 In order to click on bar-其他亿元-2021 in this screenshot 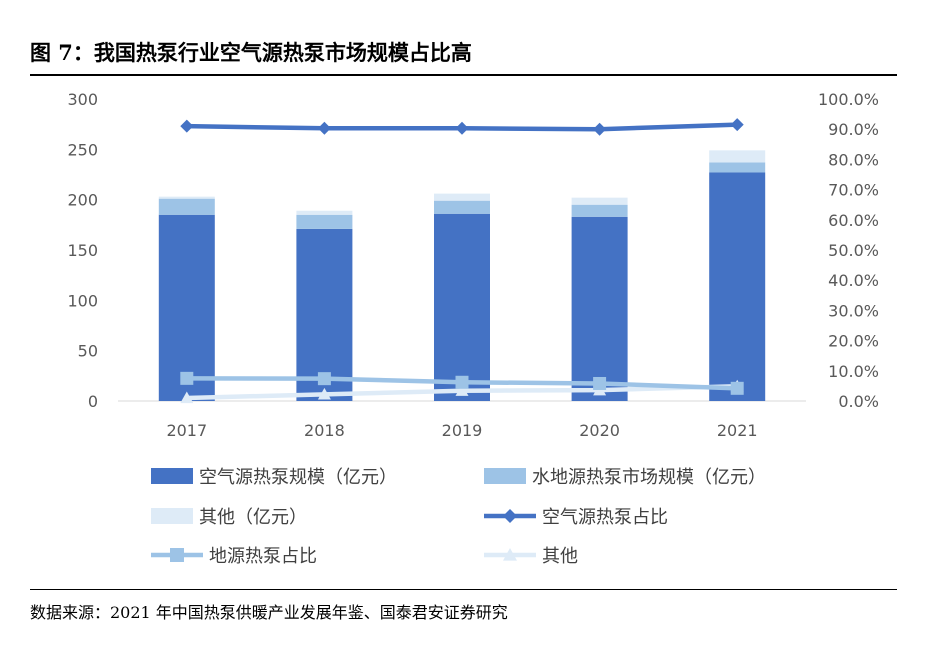, I will do `click(737, 156)`.